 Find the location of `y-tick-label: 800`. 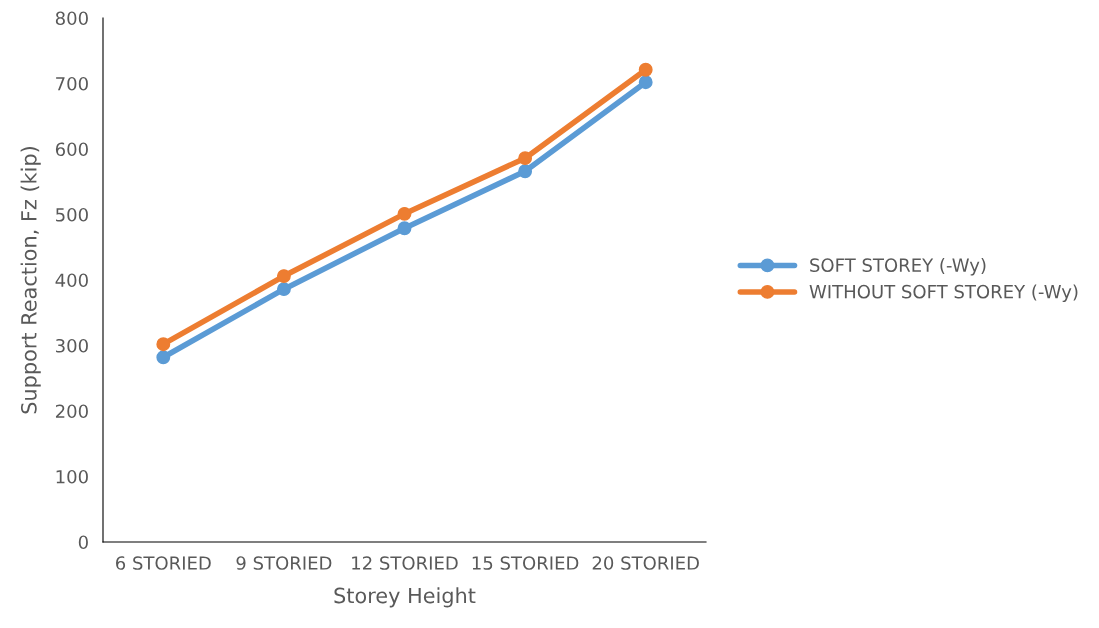

y-tick-label: 800 is located at coordinates (71, 18).